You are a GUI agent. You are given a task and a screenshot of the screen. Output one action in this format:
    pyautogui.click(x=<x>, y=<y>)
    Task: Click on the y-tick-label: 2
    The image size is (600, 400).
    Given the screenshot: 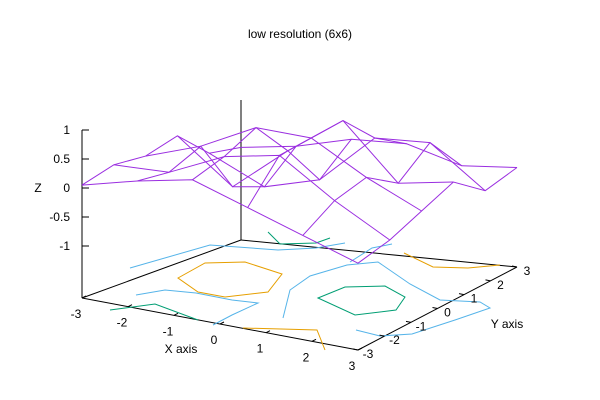 What is the action you would take?
    pyautogui.click(x=500, y=285)
    